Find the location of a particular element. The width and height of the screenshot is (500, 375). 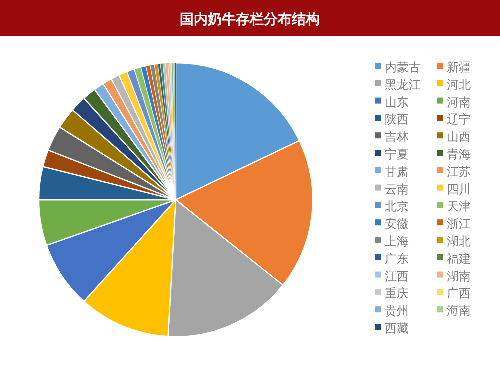

legend-label: 黑龙江 is located at coordinates (403, 85).